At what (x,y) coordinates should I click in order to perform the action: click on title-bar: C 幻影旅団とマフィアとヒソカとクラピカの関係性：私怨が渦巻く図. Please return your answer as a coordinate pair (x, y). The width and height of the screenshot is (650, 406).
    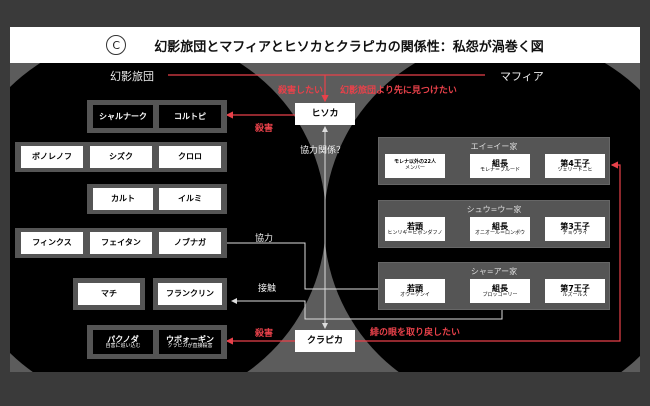
    Looking at the image, I should click on (325, 45).